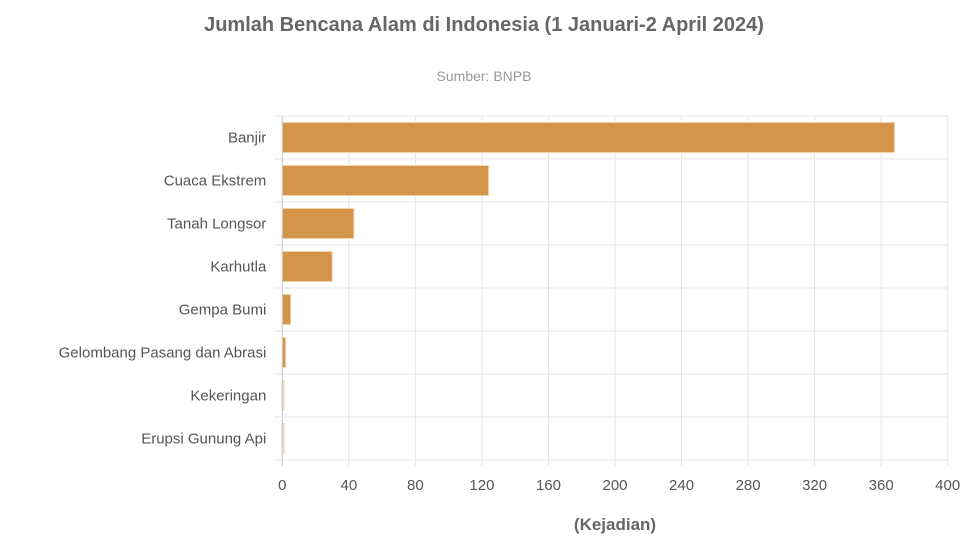 The width and height of the screenshot is (968, 543). I want to click on x-tick-label: 280, so click(748, 485).